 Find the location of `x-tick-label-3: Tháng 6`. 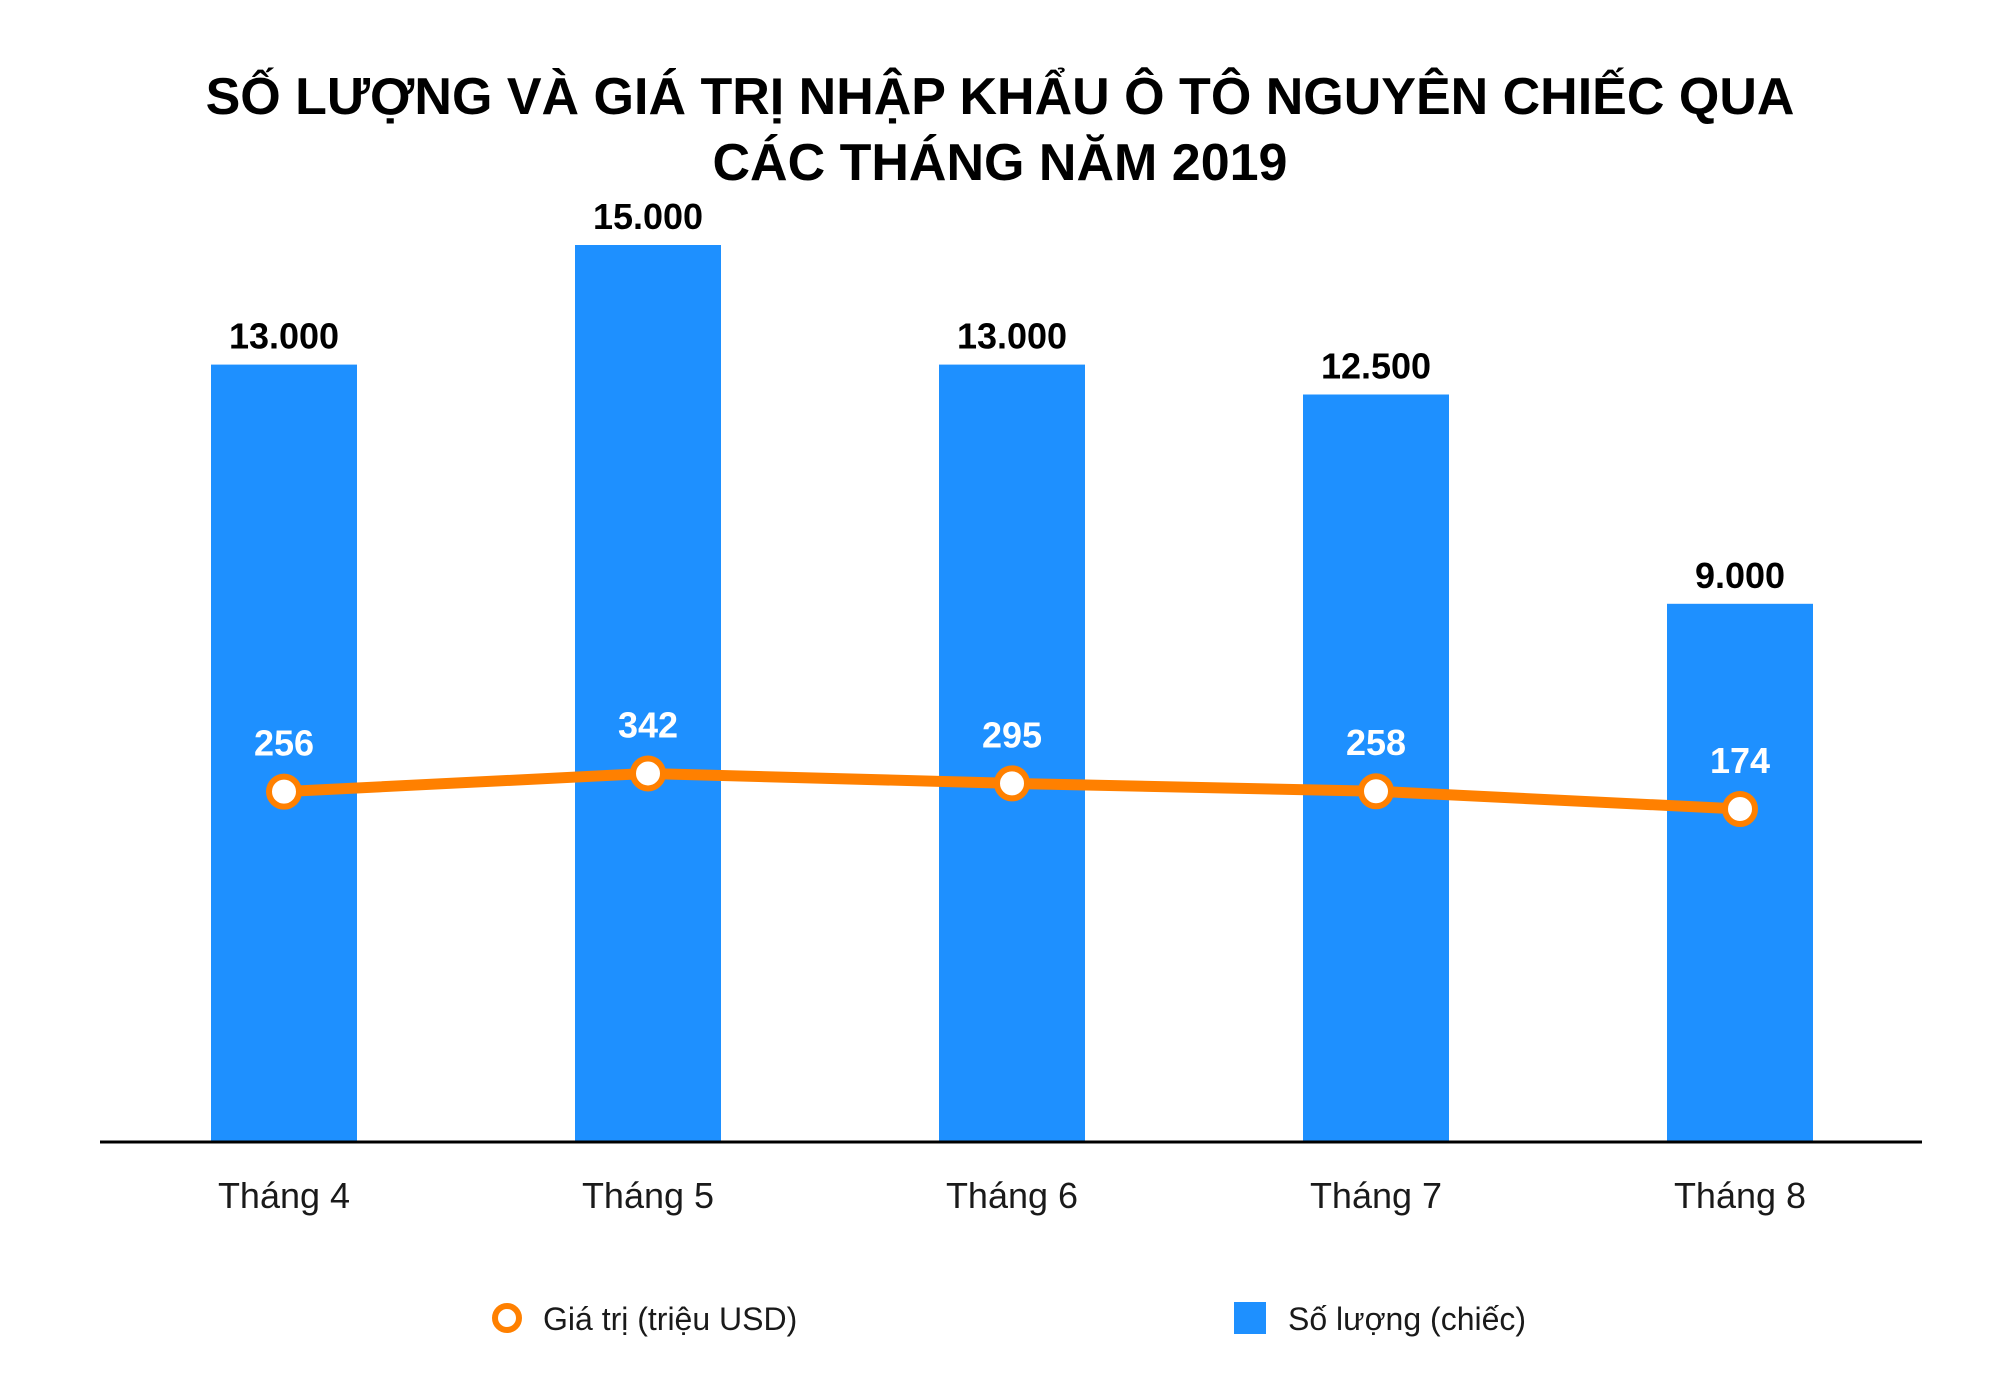

x-tick-label-3: Tháng 6 is located at coordinates (1012, 1195).